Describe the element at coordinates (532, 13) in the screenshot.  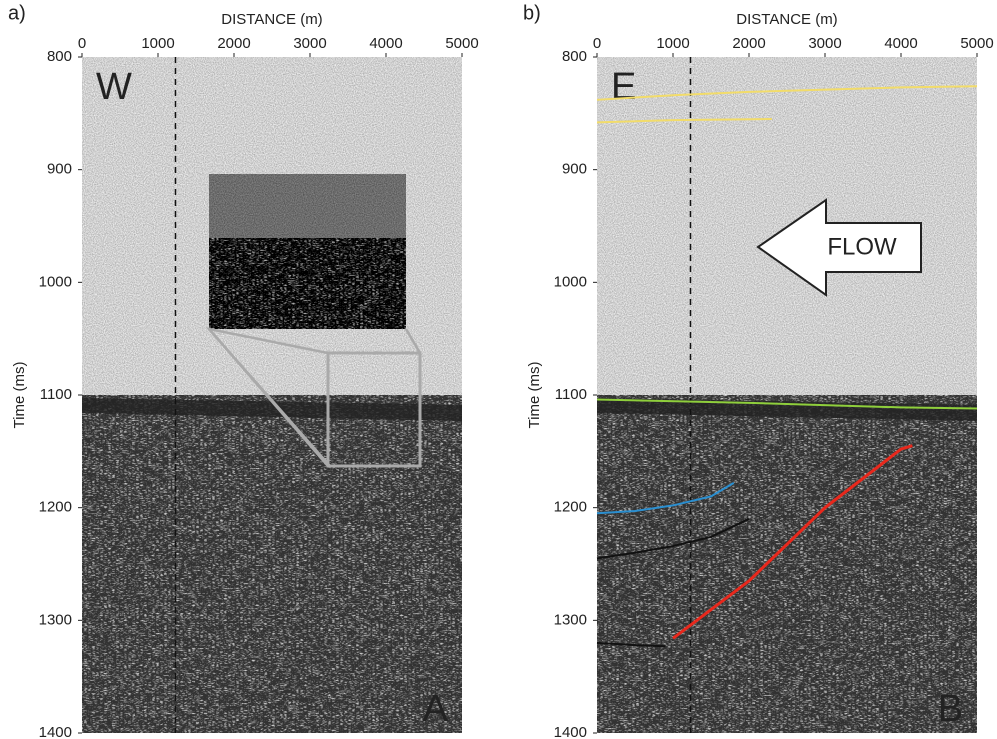
I see `panel-label: b)` at that location.